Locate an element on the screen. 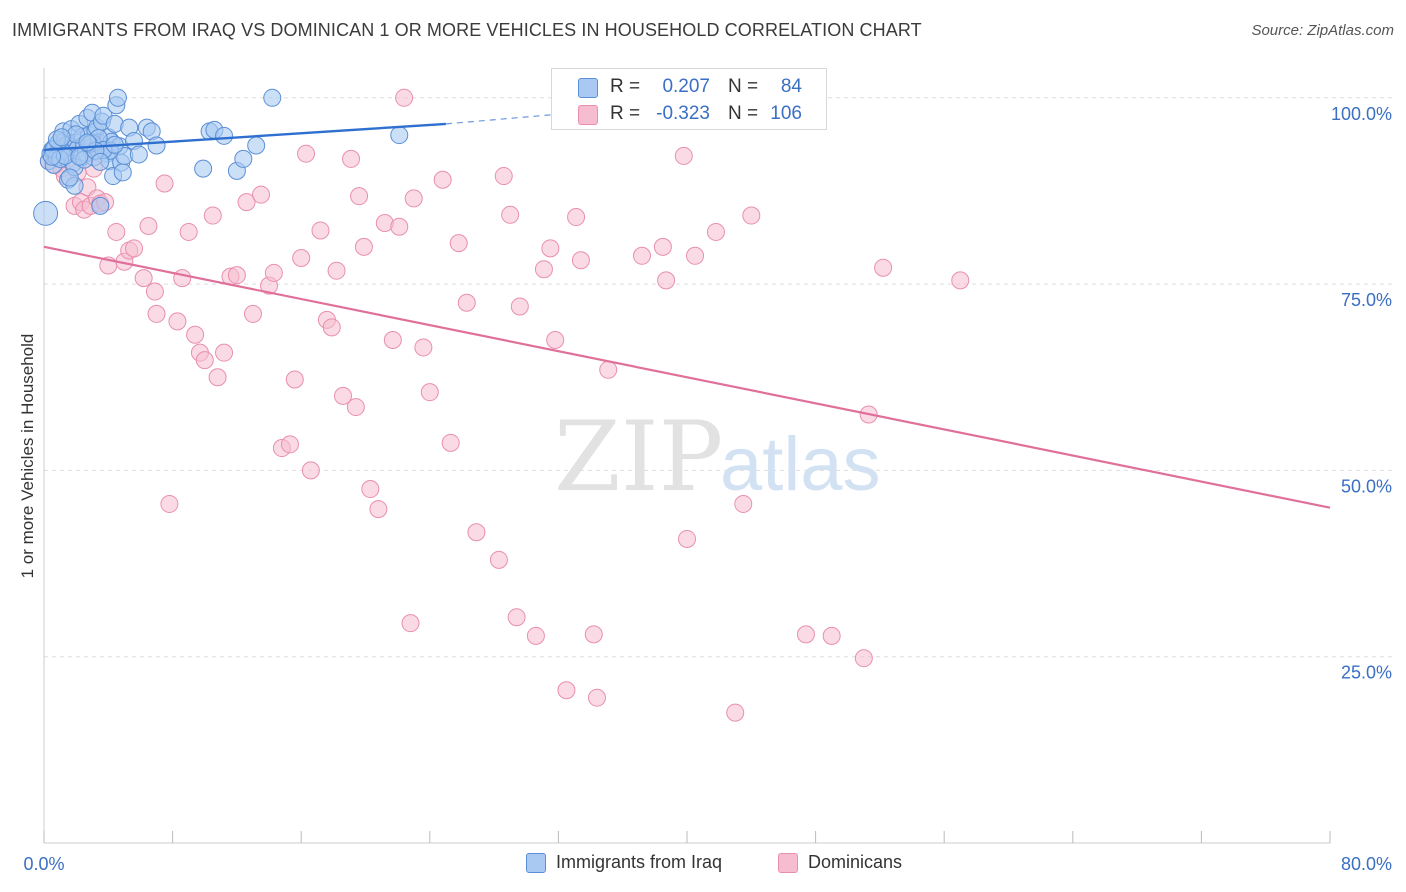 Image resolution: width=1406 pixels, height=892 pixels. y-tick-label: 75.0% is located at coordinates (1366, 300).